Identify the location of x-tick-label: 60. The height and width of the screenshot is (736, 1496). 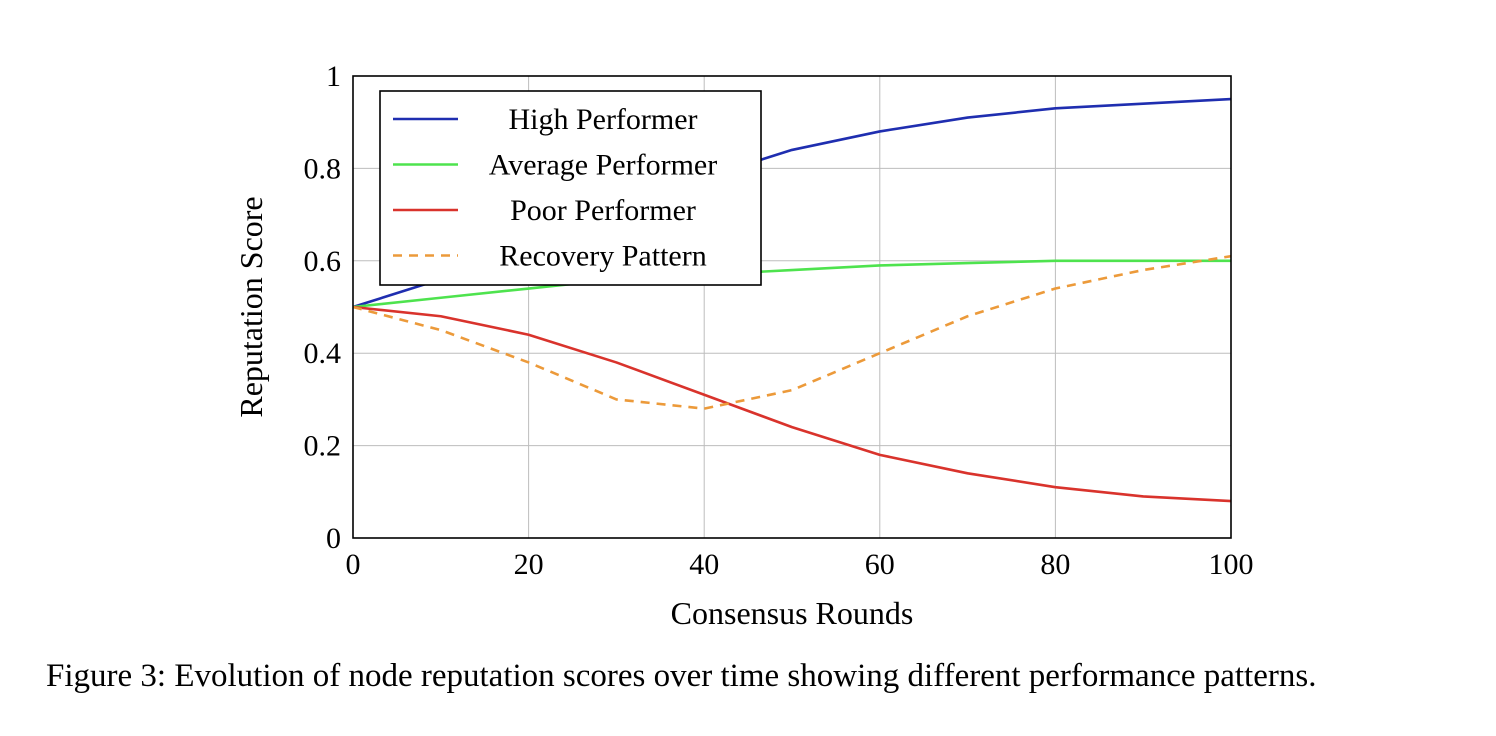
(880, 564).